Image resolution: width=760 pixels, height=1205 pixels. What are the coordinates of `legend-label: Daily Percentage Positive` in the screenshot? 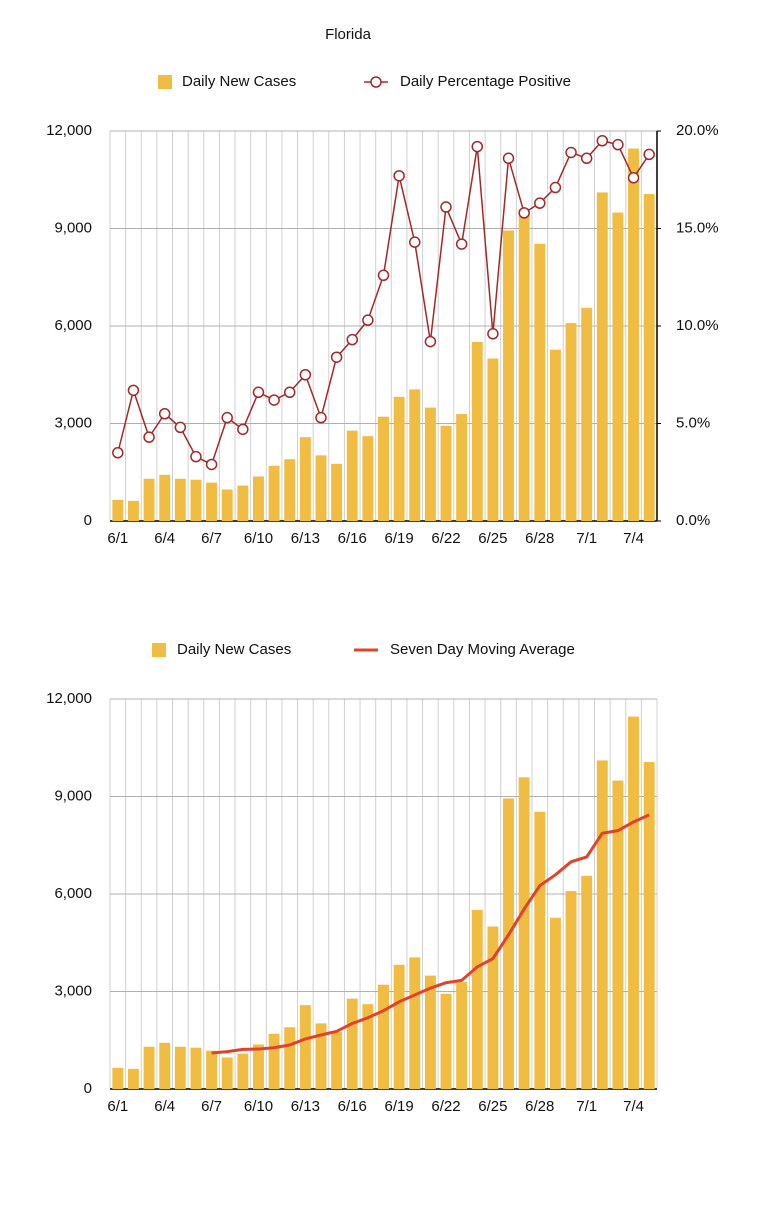 It's located at (485, 81).